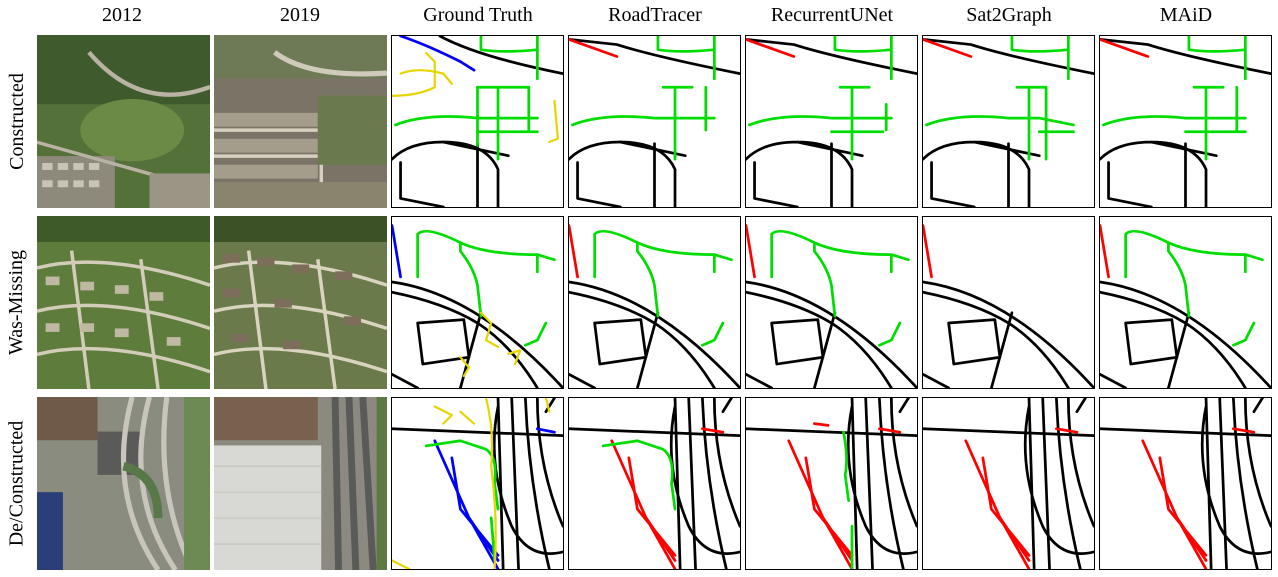 The width and height of the screenshot is (1278, 577). What do you see at coordinates (123, 302) in the screenshot?
I see `satellite-image-2012-was-missing` at bounding box center [123, 302].